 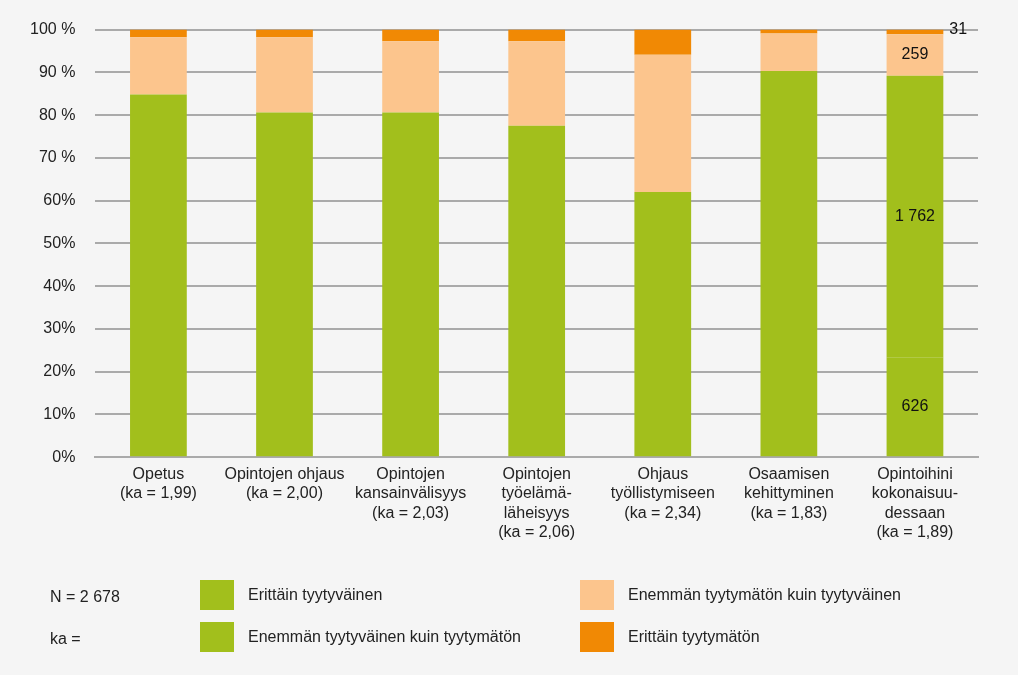 What do you see at coordinates (315, 595) in the screenshot?
I see `legend-label: Erittäin tyytyväinen` at bounding box center [315, 595].